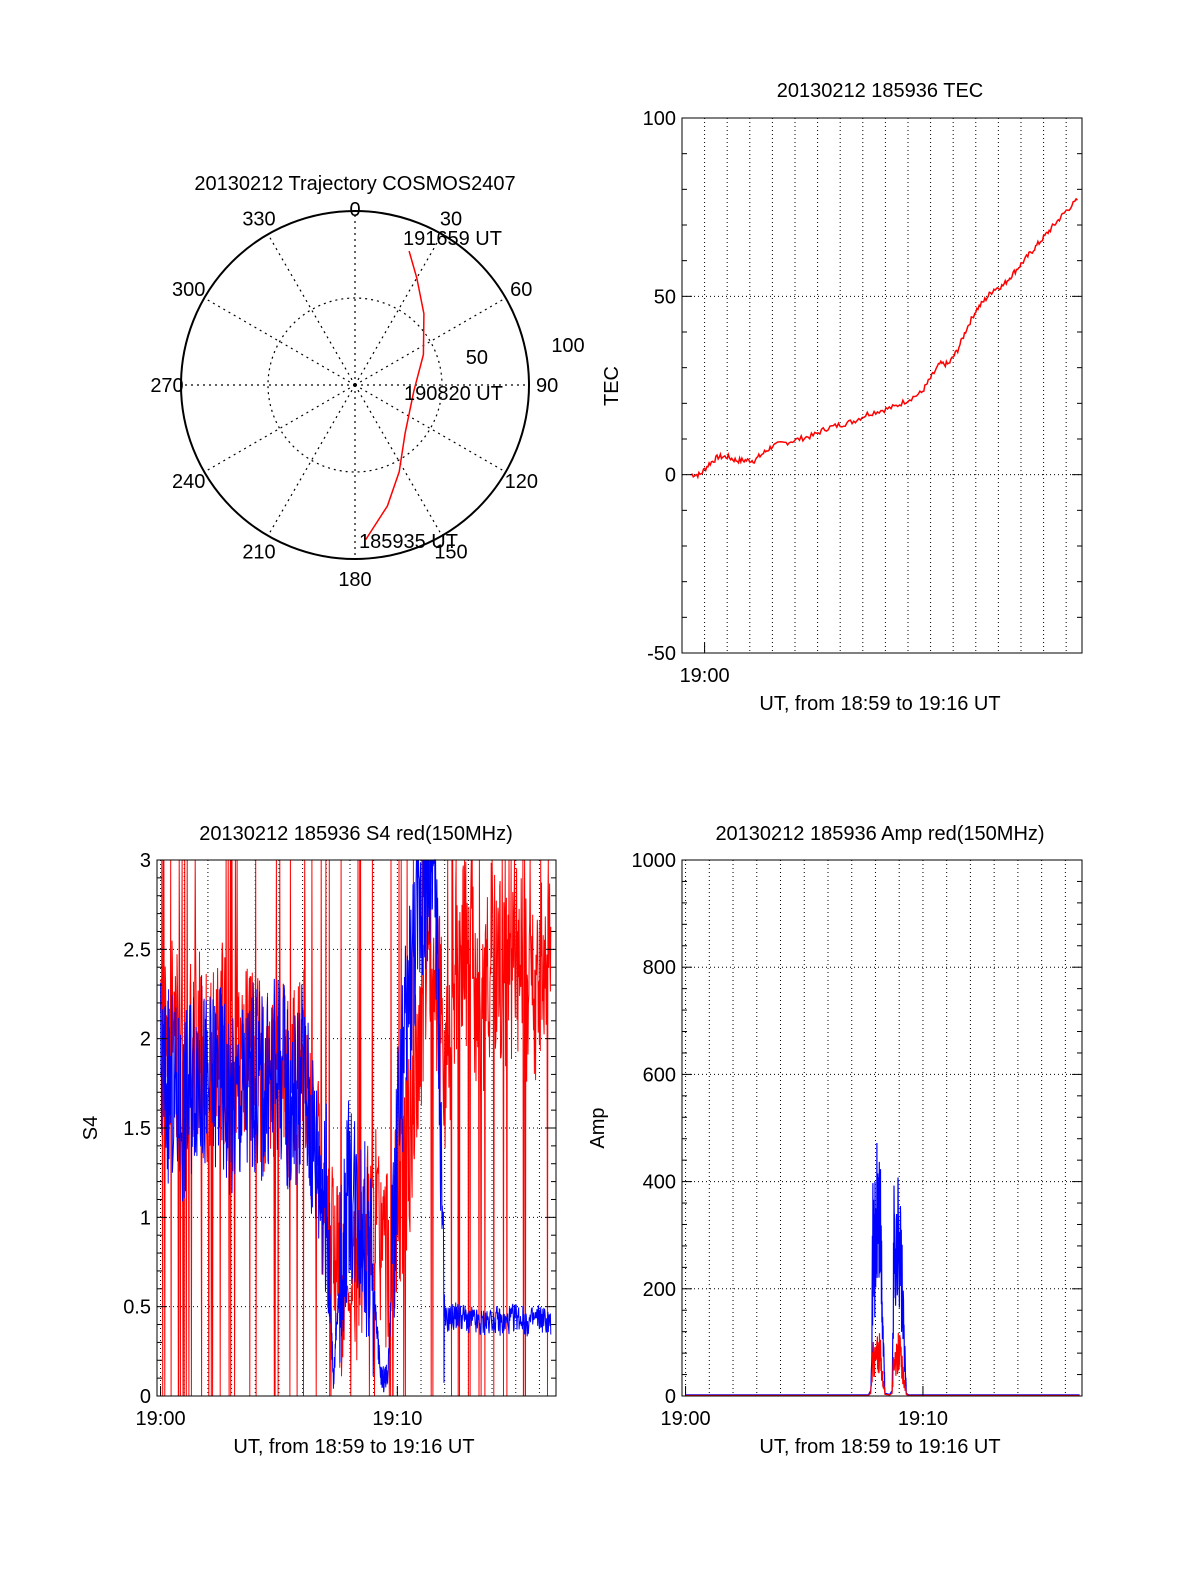 Image resolution: width=1200 pixels, height=1580 pixels. What do you see at coordinates (353, 1447) in the screenshot?
I see `s4-xlabel: UT, from 18:59 to 19:16 UT` at bounding box center [353, 1447].